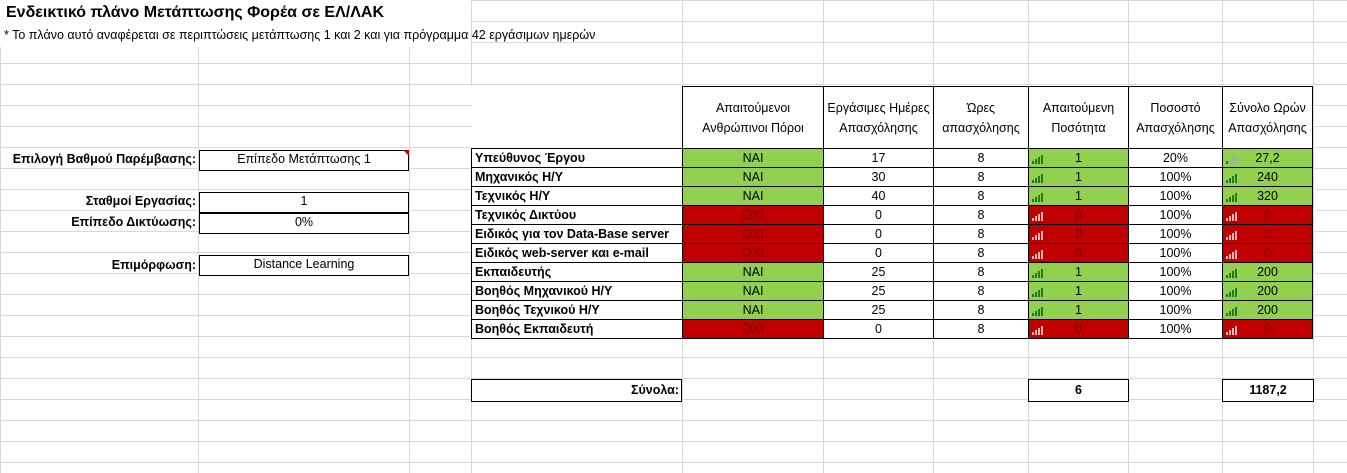 The image size is (1347, 473). I want to click on total-hours-cell: 320, so click(1267, 196).